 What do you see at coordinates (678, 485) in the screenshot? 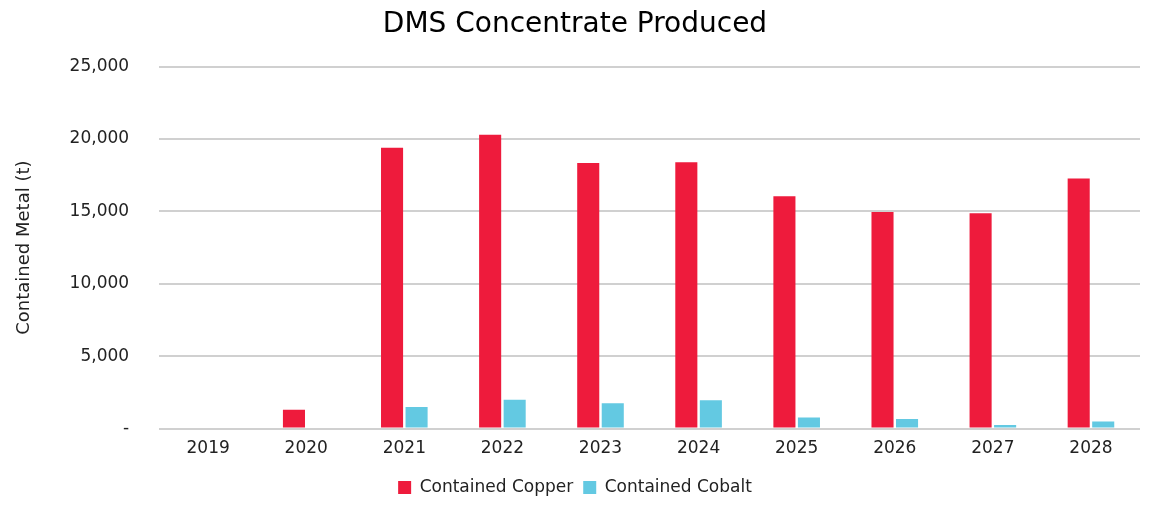
I see `legend-label: Contained Cobalt` at bounding box center [678, 485].